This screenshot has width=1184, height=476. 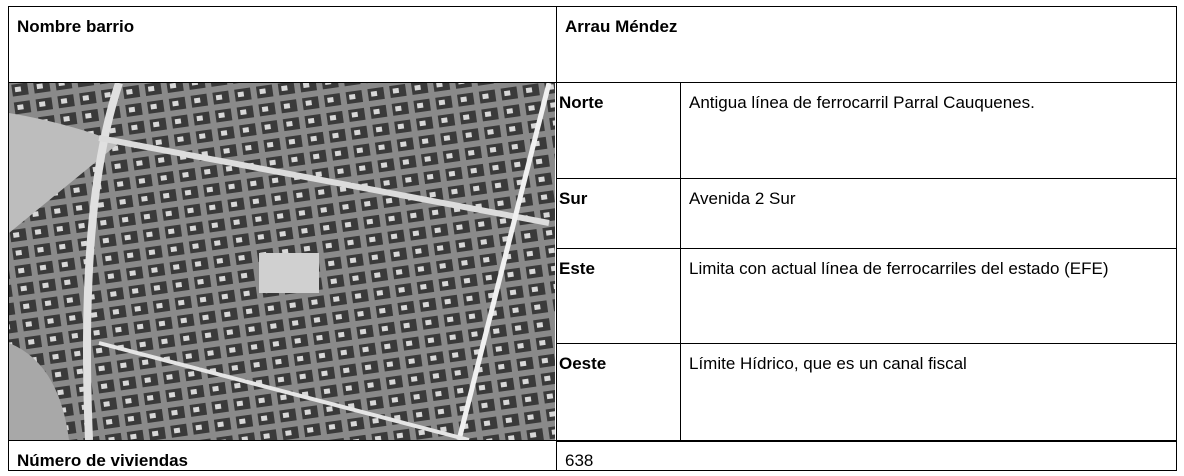 What do you see at coordinates (282, 455) in the screenshot?
I see `footer-label: Número de viviendas` at bounding box center [282, 455].